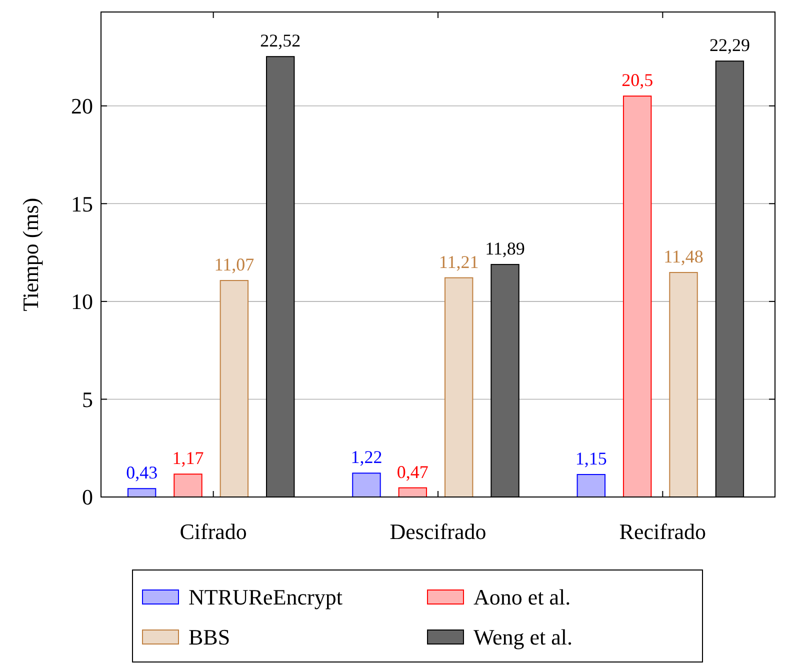 Image resolution: width=795 pixels, height=664 pixels. Describe the element at coordinates (505, 248) in the screenshot. I see `data-label: 11,89` at that location.